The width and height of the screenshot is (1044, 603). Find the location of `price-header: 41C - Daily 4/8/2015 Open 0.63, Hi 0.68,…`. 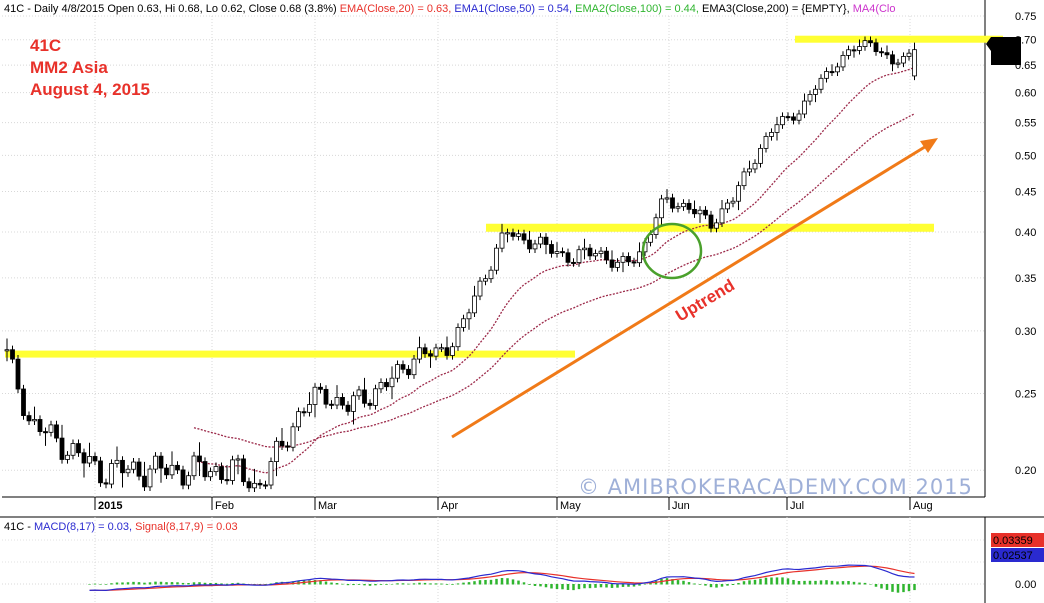

price-header: 41C - Daily 4/8/2015 Open 0.63, Hi 0.68,… is located at coordinates (449, 9).